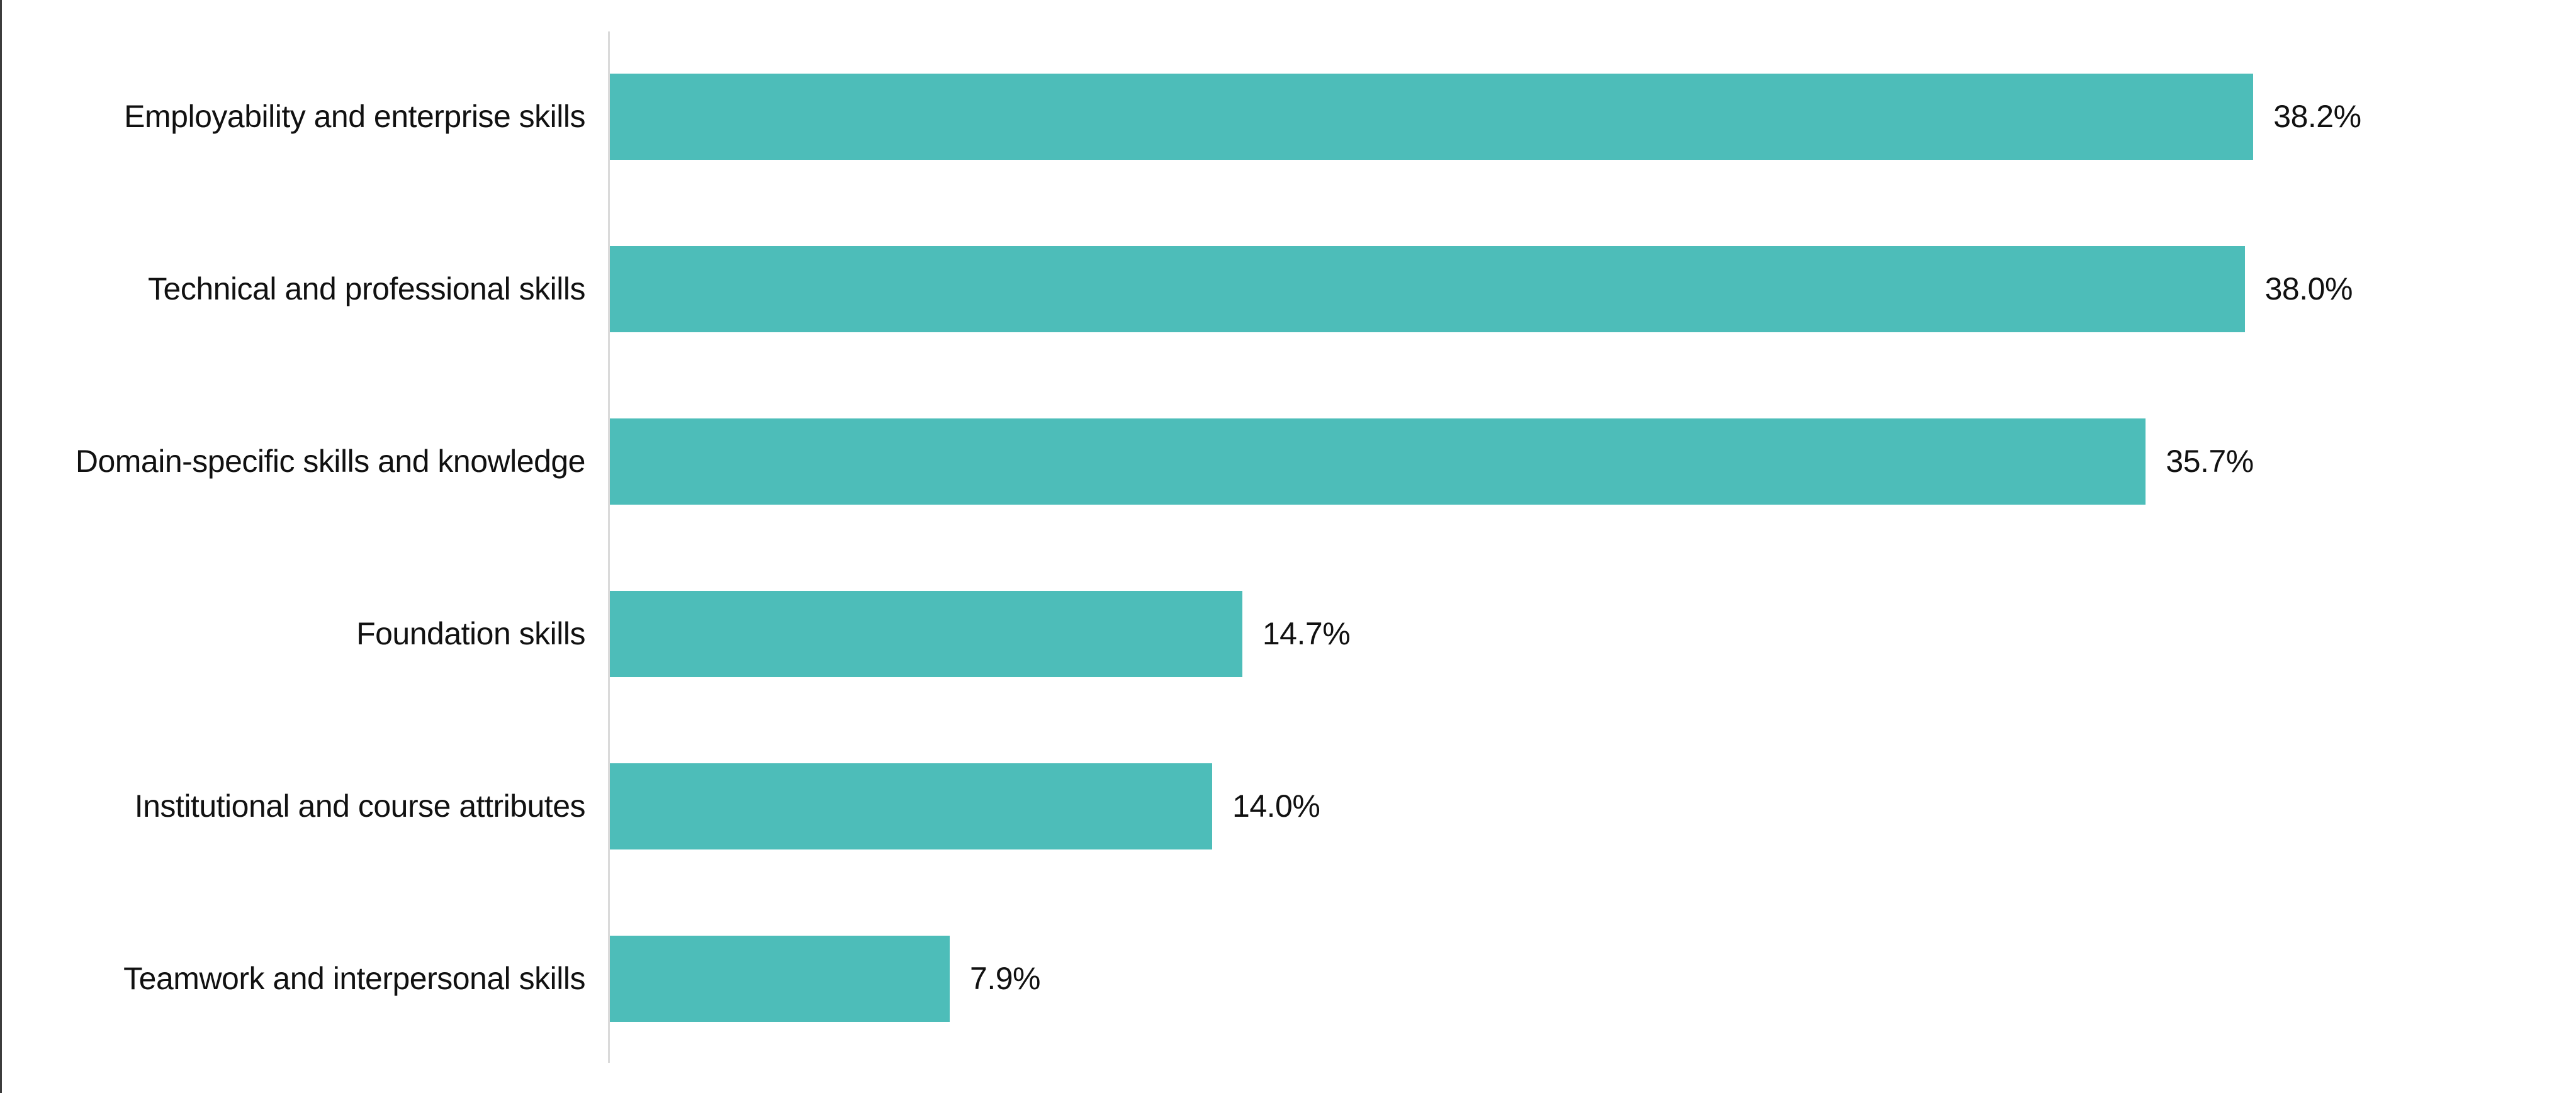 This screenshot has height=1093, width=2576. I want to click on left-edge-border, so click(1, 546).